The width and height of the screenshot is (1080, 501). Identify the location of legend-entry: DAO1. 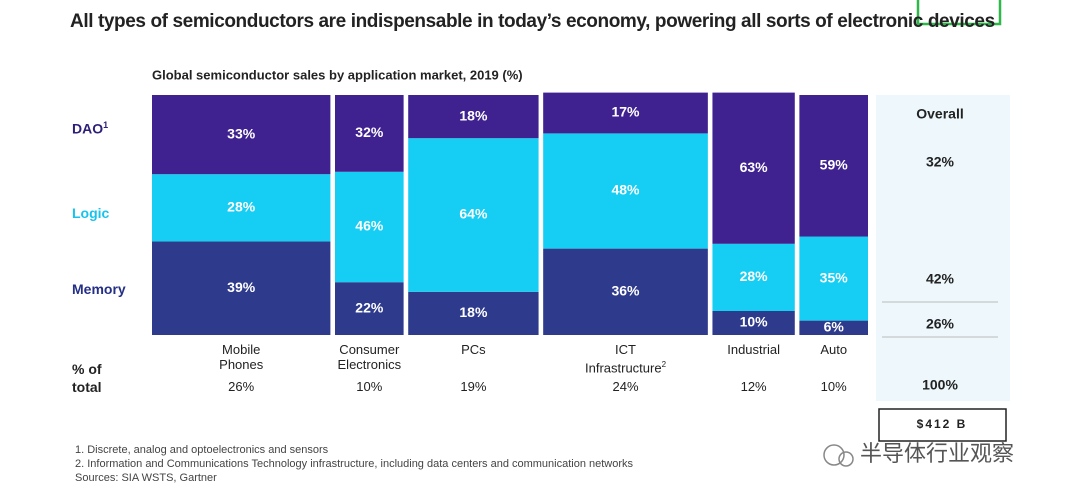
(90, 128).